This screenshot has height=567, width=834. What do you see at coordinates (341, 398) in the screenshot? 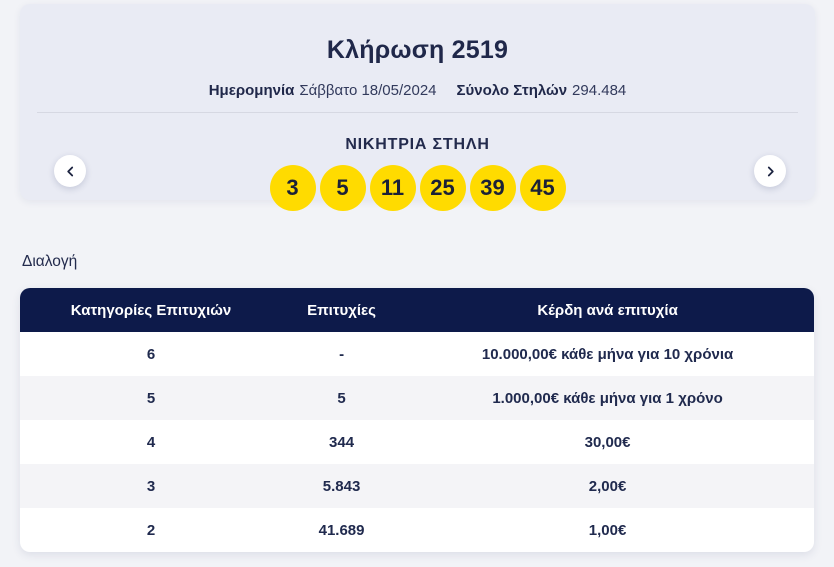
I see `successes-cell: 5` at bounding box center [341, 398].